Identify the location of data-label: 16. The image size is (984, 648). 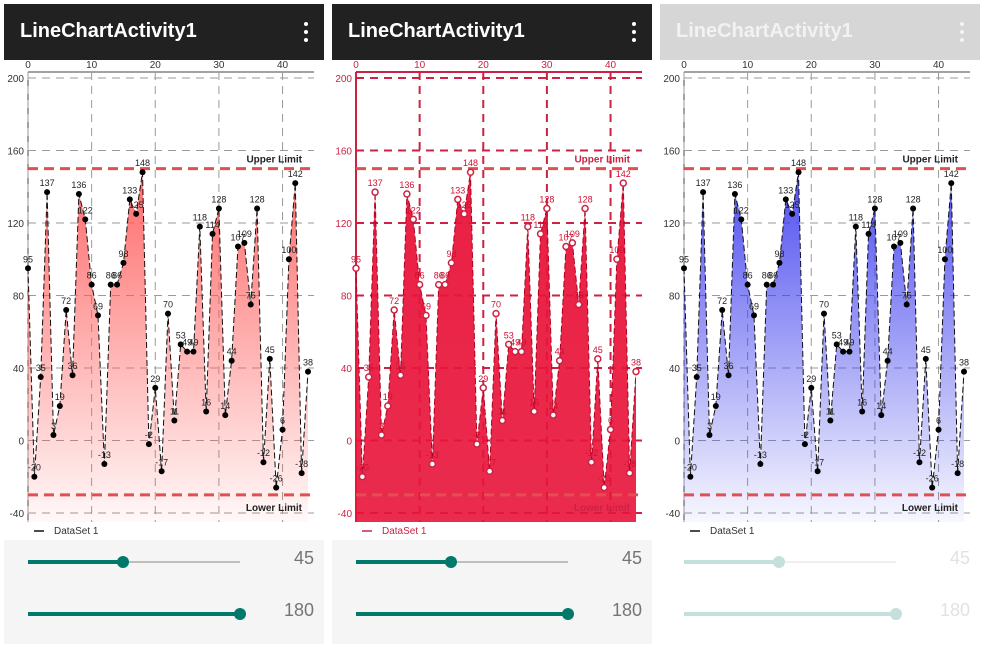
(206, 402).